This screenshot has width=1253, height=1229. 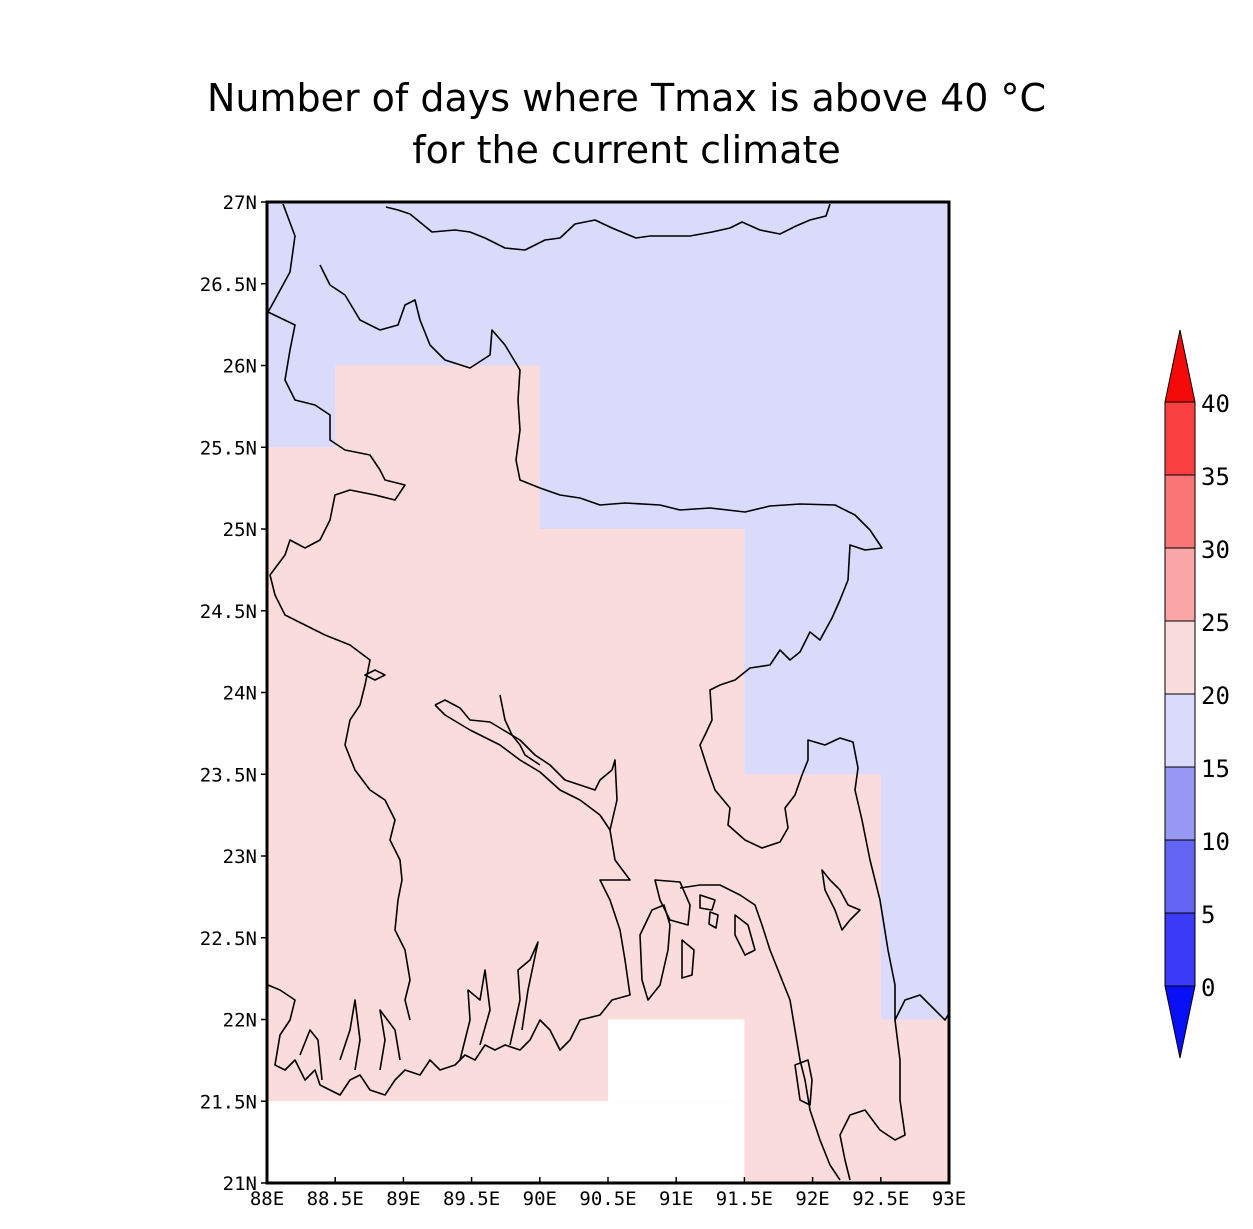 What do you see at coordinates (228, 285) in the screenshot?
I see `y-tick-label: 26.5N` at bounding box center [228, 285].